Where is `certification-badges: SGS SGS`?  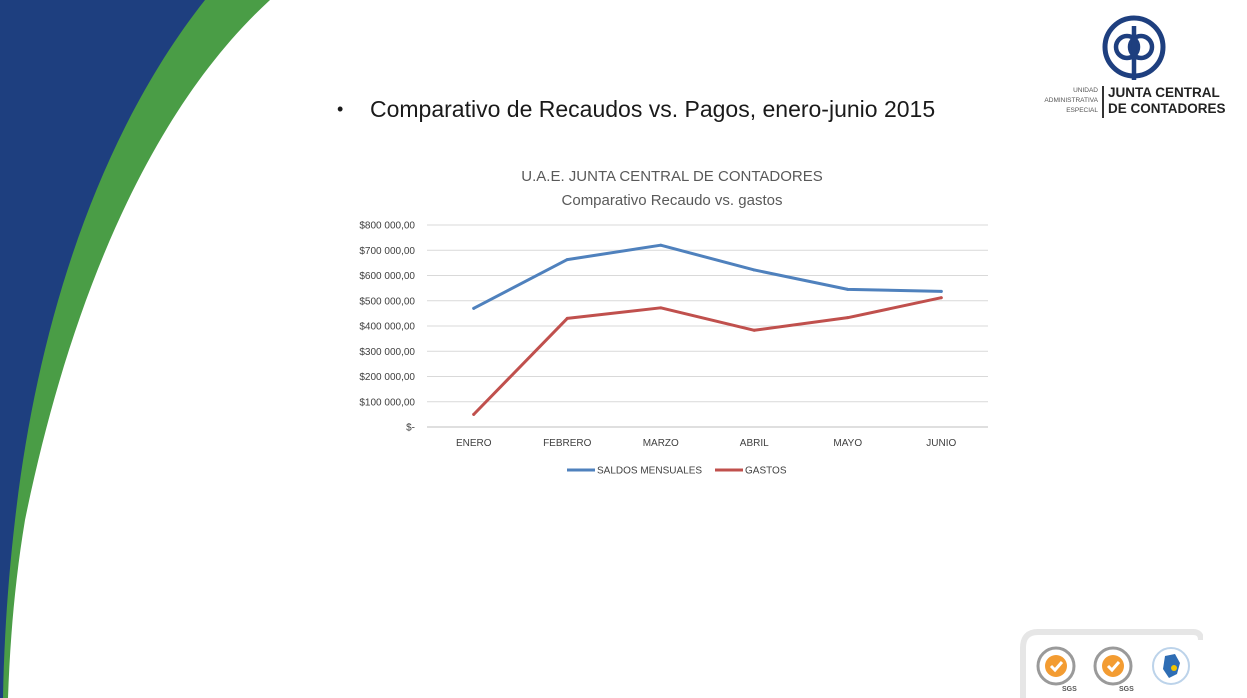
certification-badges: SGS SGS is located at coordinates (1111, 663).